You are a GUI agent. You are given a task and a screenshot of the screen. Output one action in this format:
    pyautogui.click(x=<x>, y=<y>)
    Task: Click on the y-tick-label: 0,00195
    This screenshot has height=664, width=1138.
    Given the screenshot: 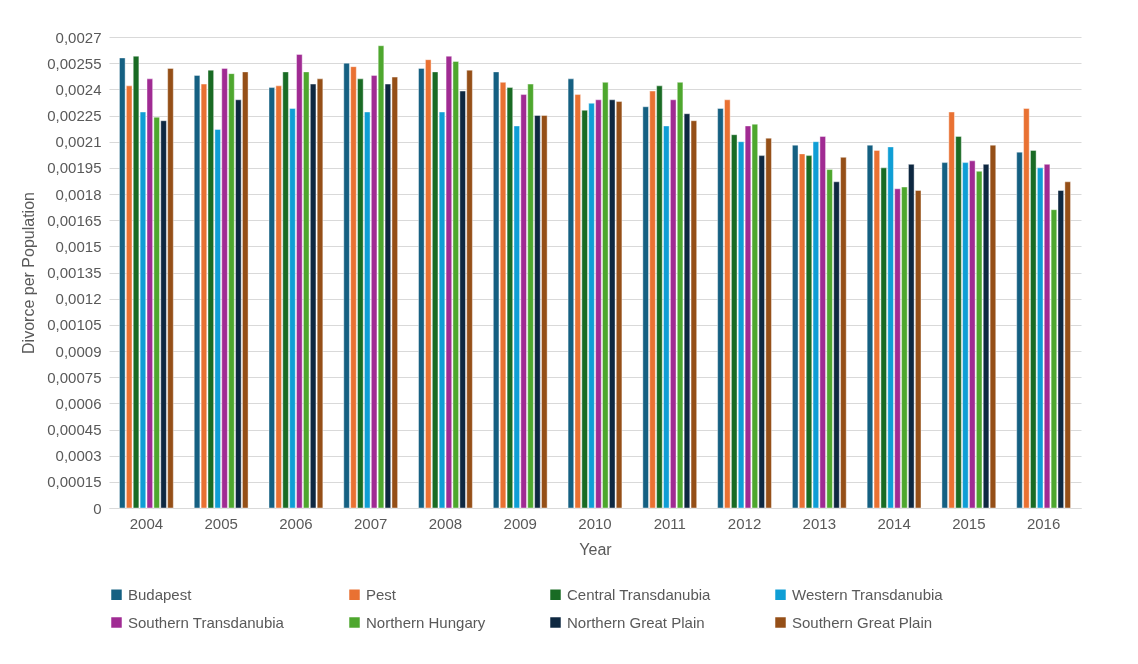 What is the action you would take?
    pyautogui.click(x=74, y=168)
    